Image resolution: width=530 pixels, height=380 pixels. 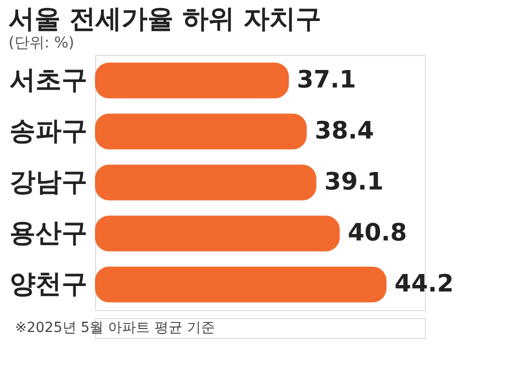 What do you see at coordinates (49, 285) in the screenshot?
I see `y-tick-label: 양천구` at bounding box center [49, 285].